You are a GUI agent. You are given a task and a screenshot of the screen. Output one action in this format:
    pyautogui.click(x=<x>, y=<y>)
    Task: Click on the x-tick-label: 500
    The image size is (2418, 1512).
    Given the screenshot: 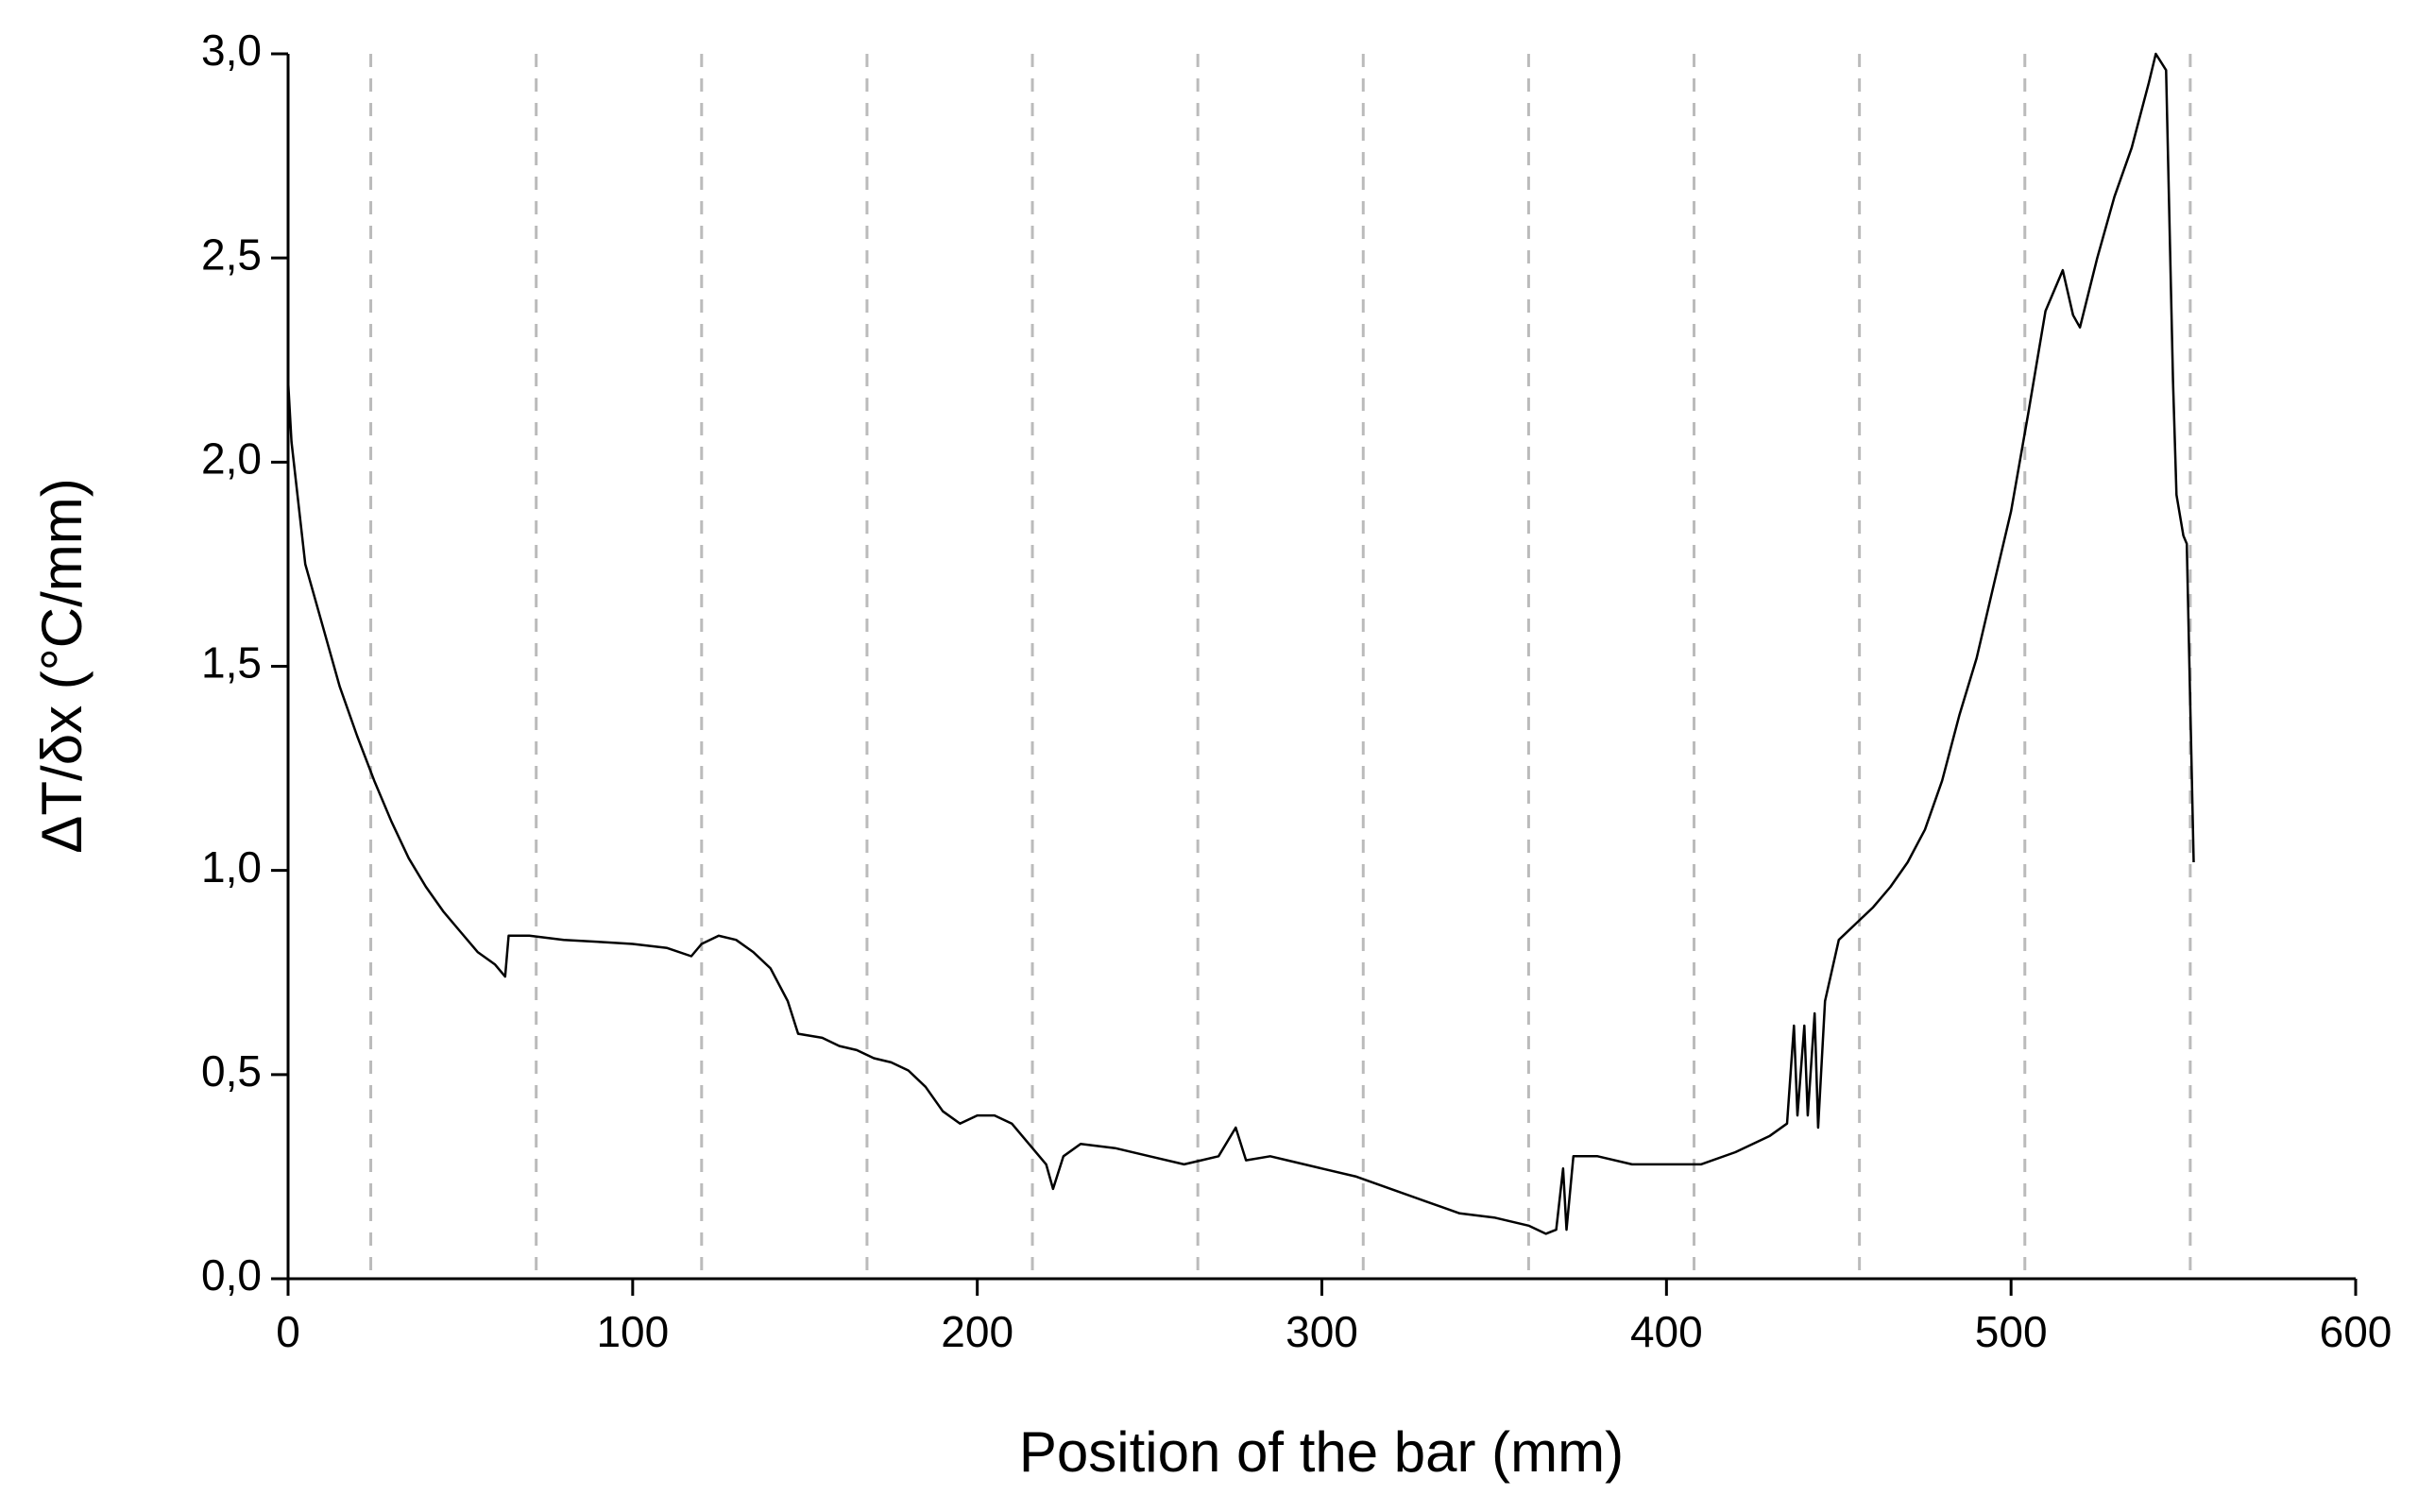 What is the action you would take?
    pyautogui.click(x=2011, y=1332)
    